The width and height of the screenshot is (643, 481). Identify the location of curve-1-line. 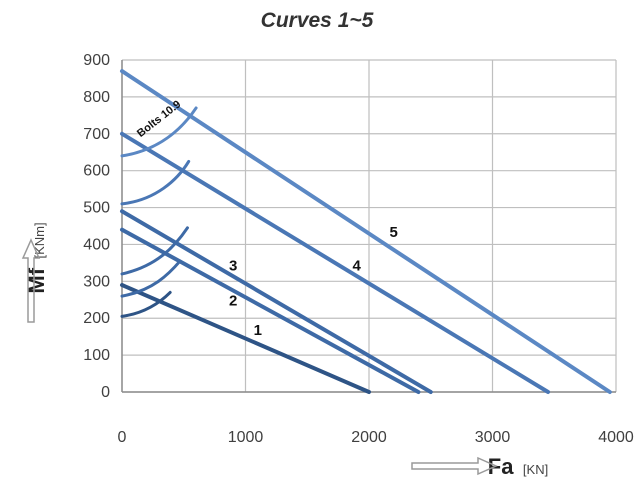
(245, 338).